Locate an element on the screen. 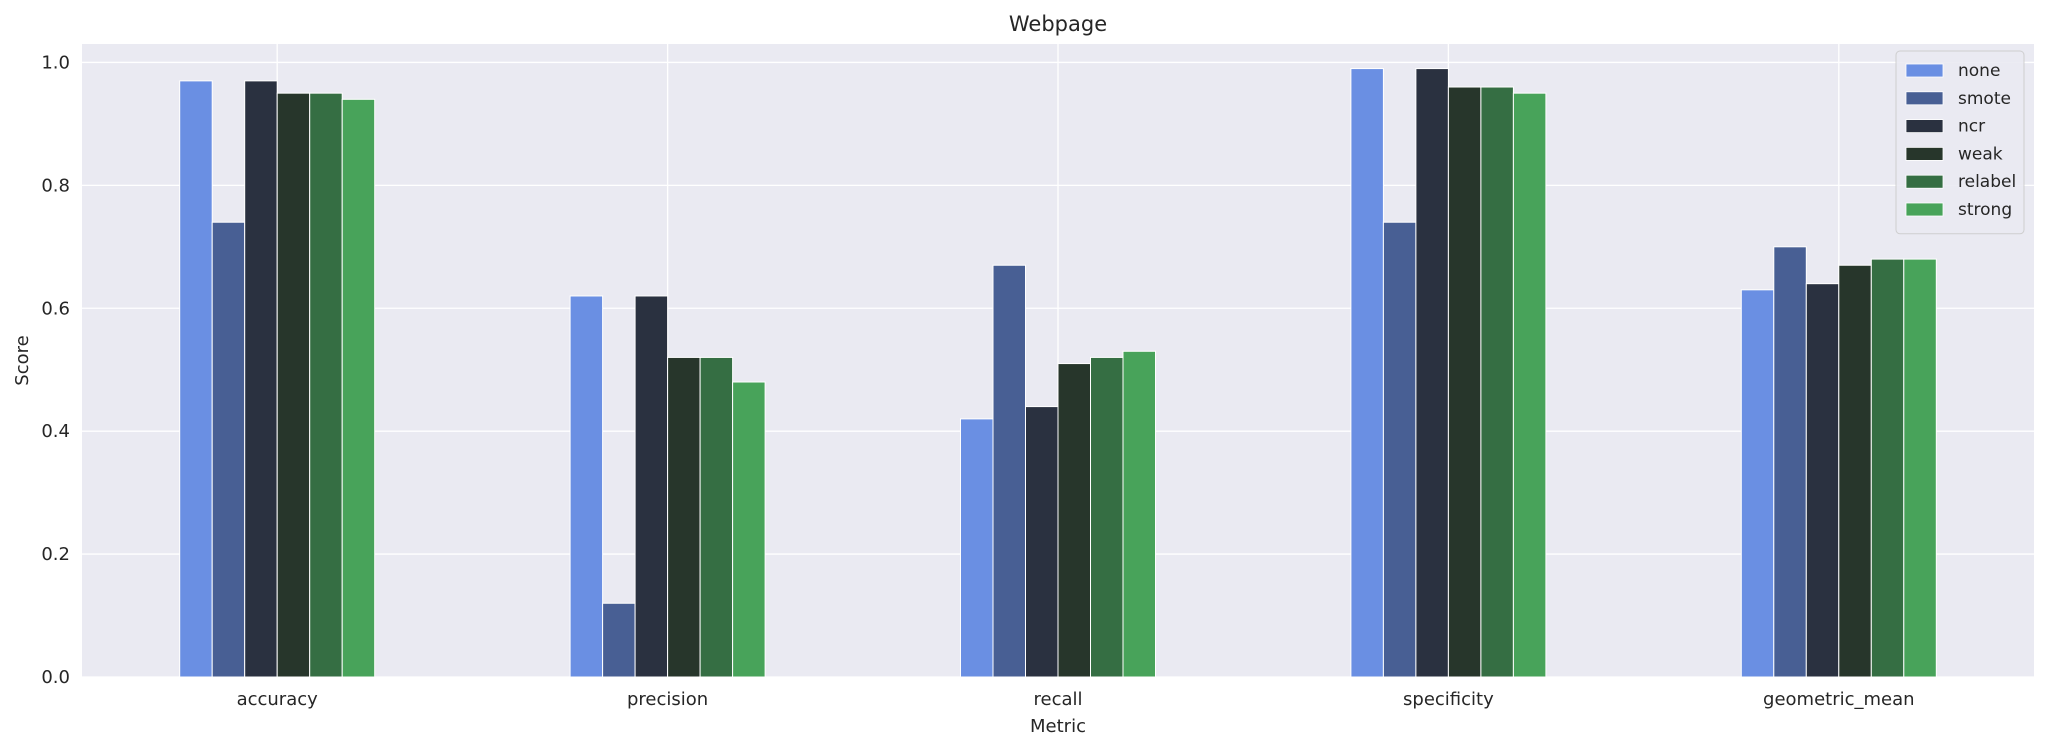 The image size is (2047, 749). bar-ncr-accuracy is located at coordinates (261, 379).